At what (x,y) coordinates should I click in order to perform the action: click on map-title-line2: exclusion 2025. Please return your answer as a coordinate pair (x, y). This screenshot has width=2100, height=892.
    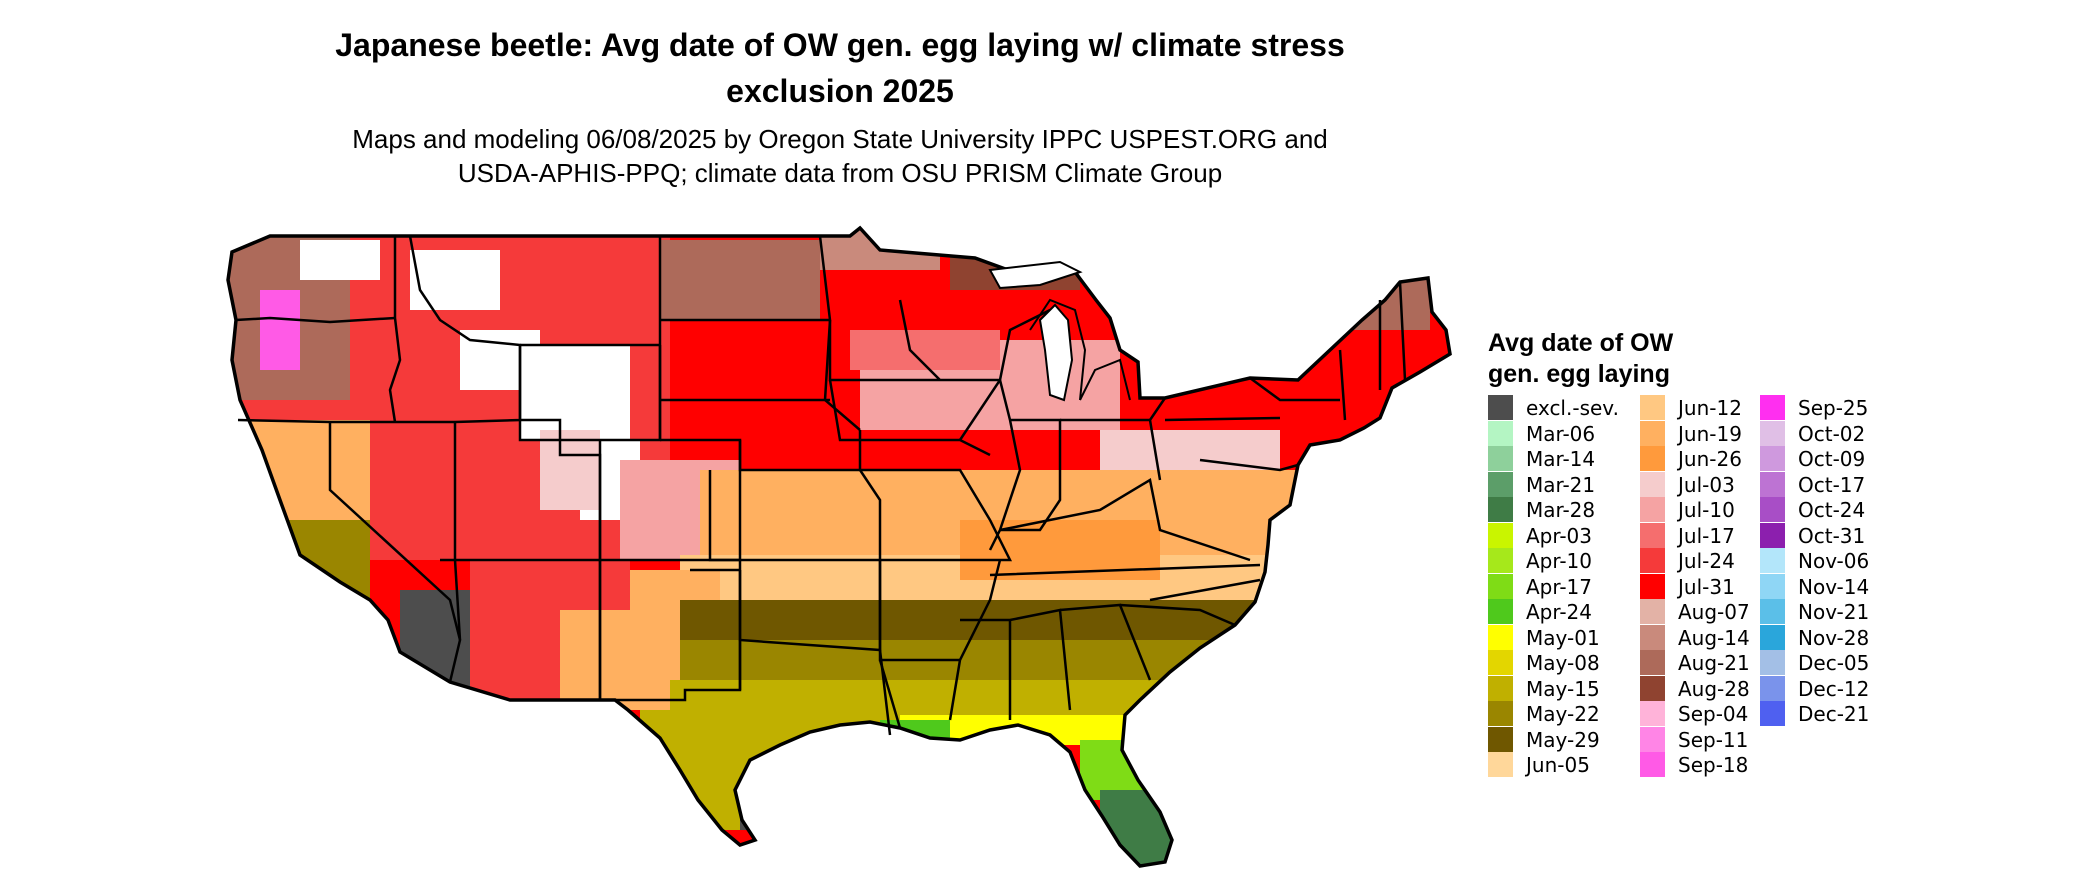
    Looking at the image, I should click on (840, 91).